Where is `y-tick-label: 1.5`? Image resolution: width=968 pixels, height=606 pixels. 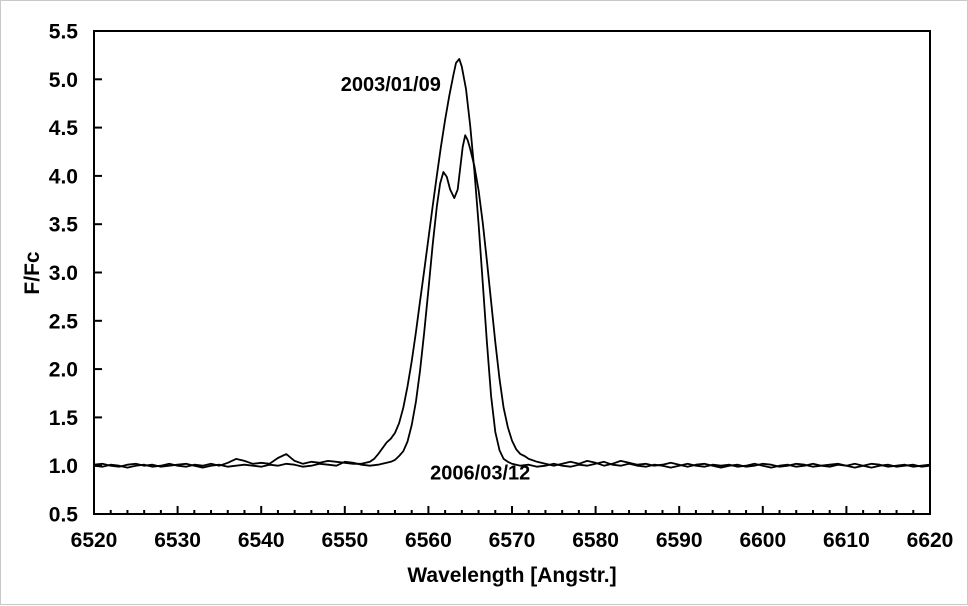 y-tick-label: 1.5 is located at coordinates (64, 418).